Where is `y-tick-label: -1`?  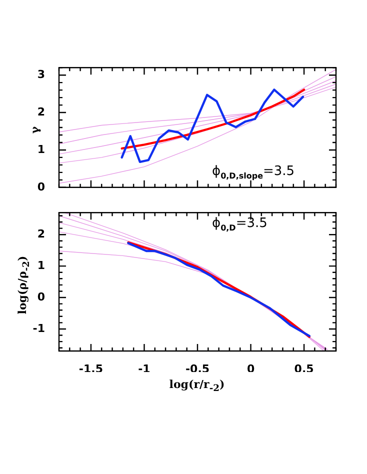
y-tick-label: -1 is located at coordinates (38, 328).